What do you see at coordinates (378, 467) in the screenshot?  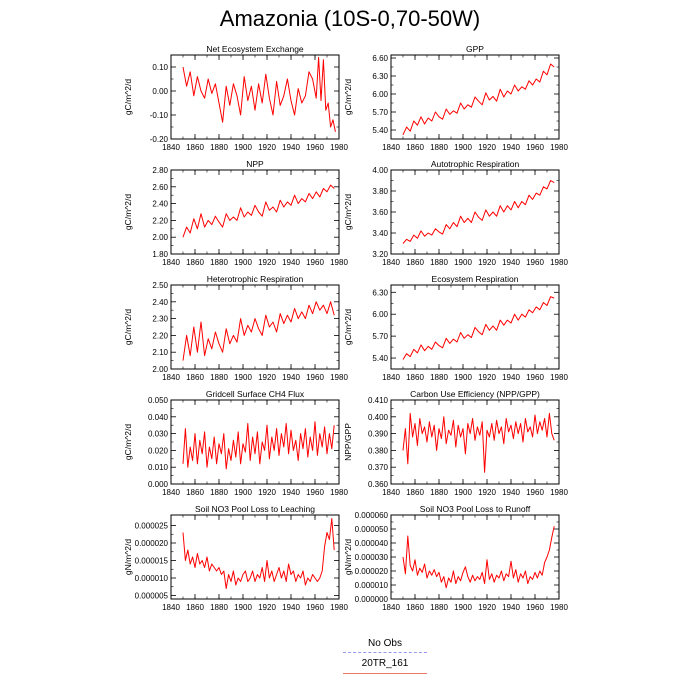 I see `y-tick-label: 0.370` at bounding box center [378, 467].